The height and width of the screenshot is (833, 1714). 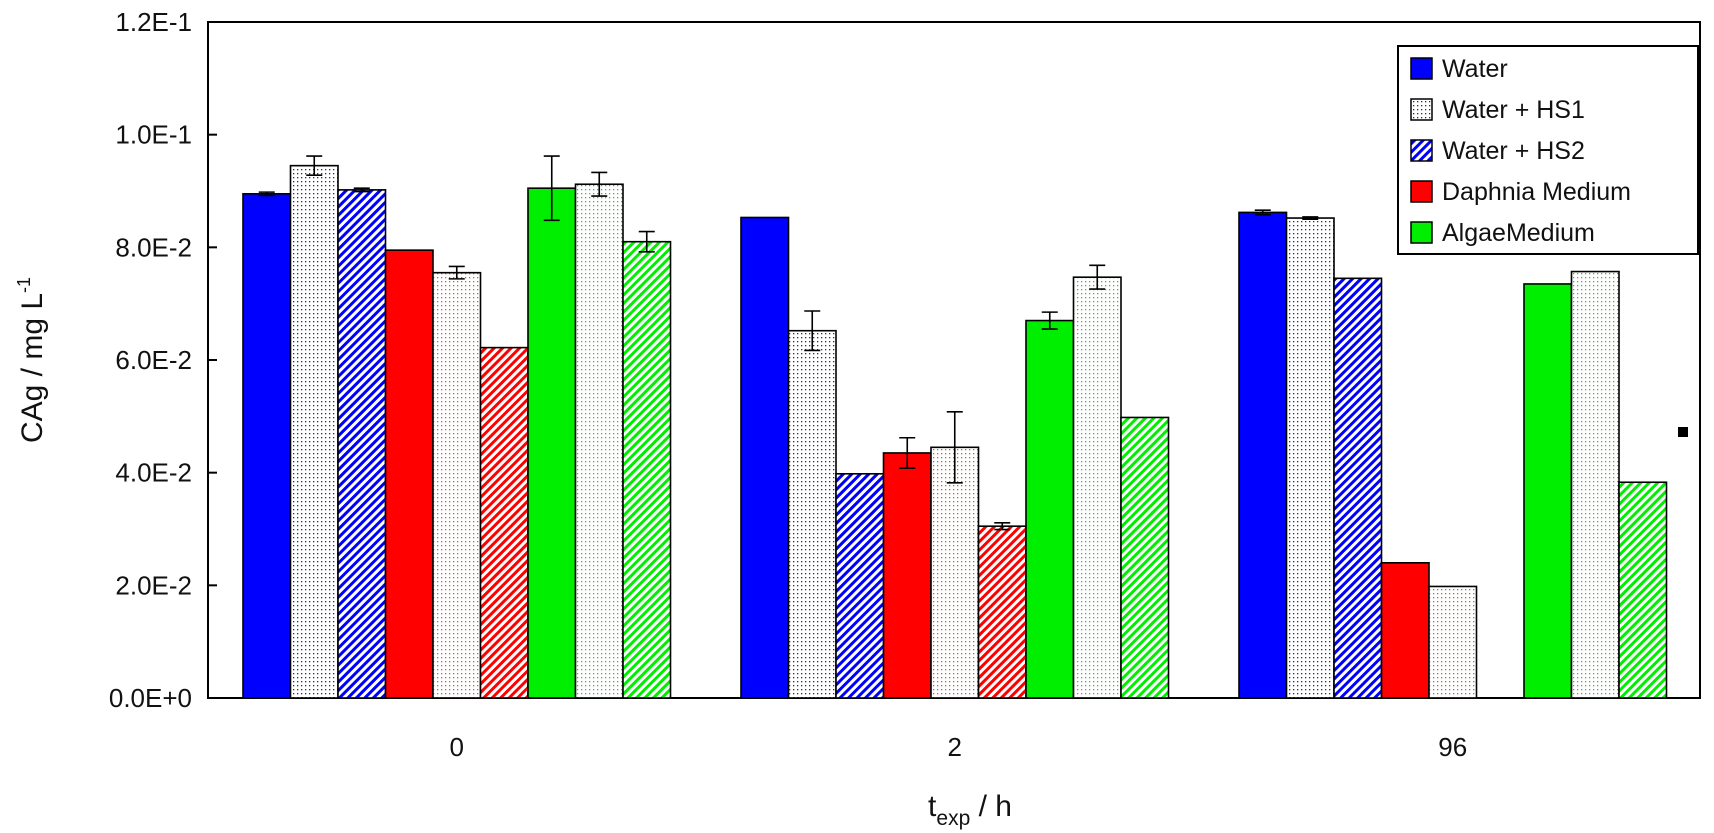 What do you see at coordinates (1452, 747) in the screenshot?
I see `x-tick-label: 96` at bounding box center [1452, 747].